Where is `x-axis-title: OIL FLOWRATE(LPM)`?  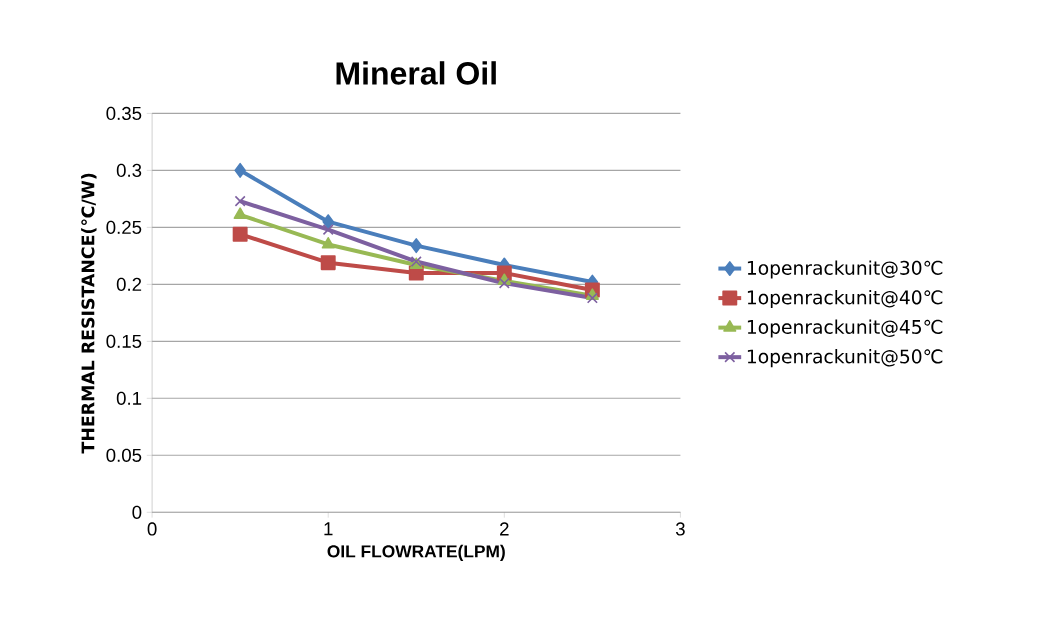
x-axis-title: OIL FLOWRATE(LPM) is located at coordinates (416, 552).